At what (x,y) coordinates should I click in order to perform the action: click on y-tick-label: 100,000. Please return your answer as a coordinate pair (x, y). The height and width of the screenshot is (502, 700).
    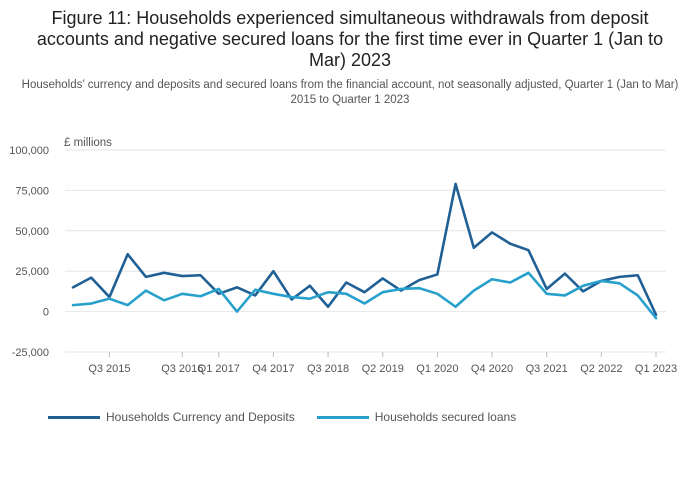
    Looking at the image, I should click on (29, 151).